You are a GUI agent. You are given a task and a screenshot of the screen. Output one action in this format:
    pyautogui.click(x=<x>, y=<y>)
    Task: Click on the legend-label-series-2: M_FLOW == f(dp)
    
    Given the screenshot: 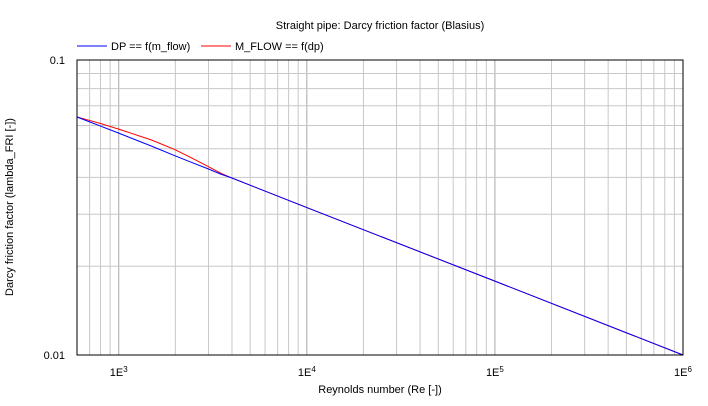 What is the action you would take?
    pyautogui.click(x=279, y=47)
    